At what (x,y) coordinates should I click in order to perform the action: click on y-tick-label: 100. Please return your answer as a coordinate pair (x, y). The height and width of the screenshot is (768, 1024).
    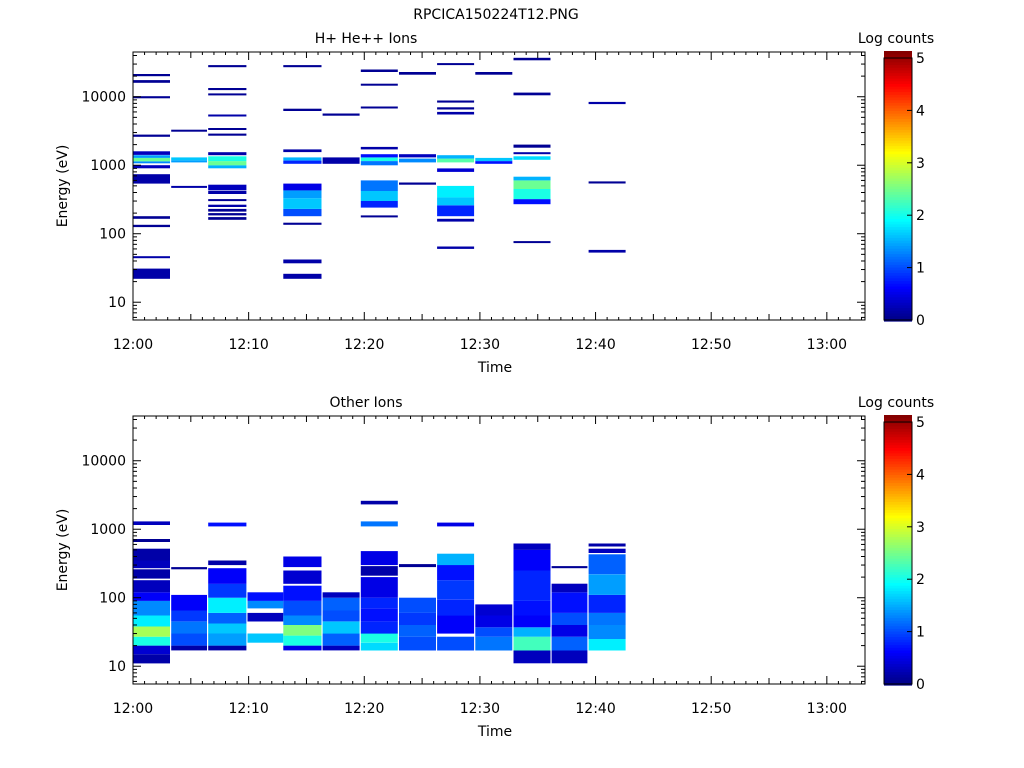
    Looking at the image, I should click on (112, 599).